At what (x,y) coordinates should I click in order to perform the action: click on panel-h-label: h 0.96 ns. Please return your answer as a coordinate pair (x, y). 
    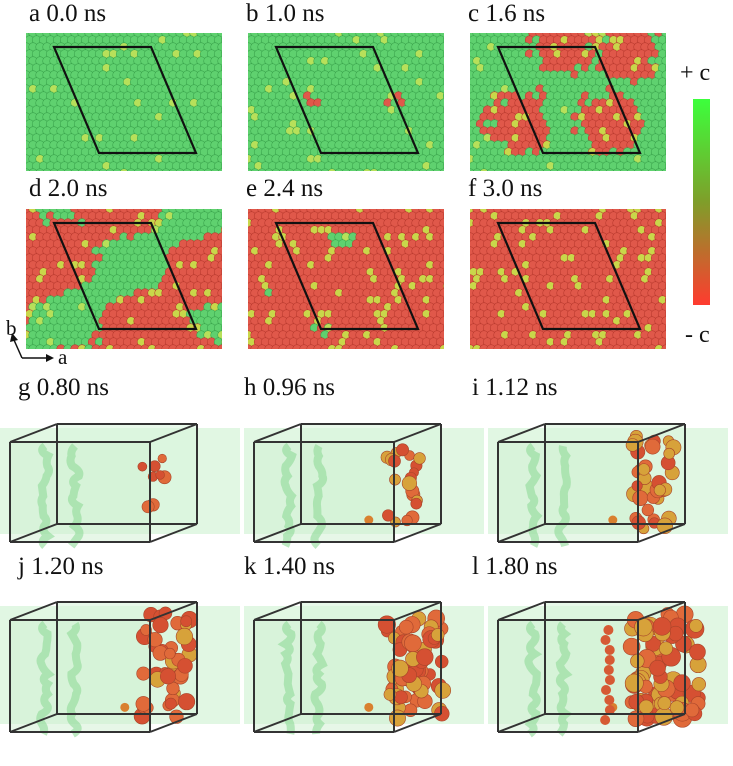
    Looking at the image, I should click on (289, 387).